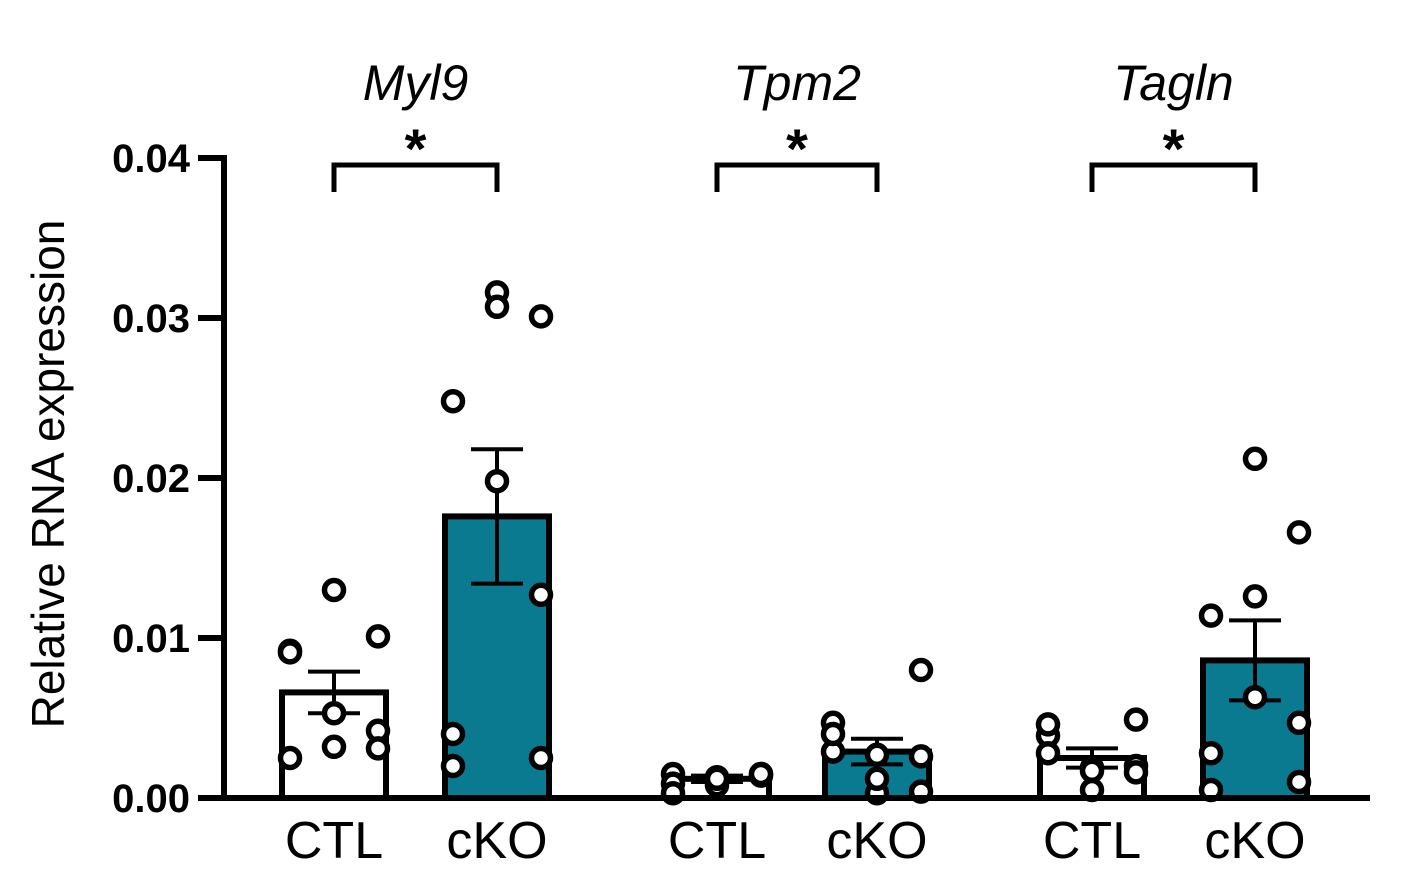 The width and height of the screenshot is (1424, 884). What do you see at coordinates (416, 83) in the screenshot?
I see `gene-label-myl9: Myl9` at bounding box center [416, 83].